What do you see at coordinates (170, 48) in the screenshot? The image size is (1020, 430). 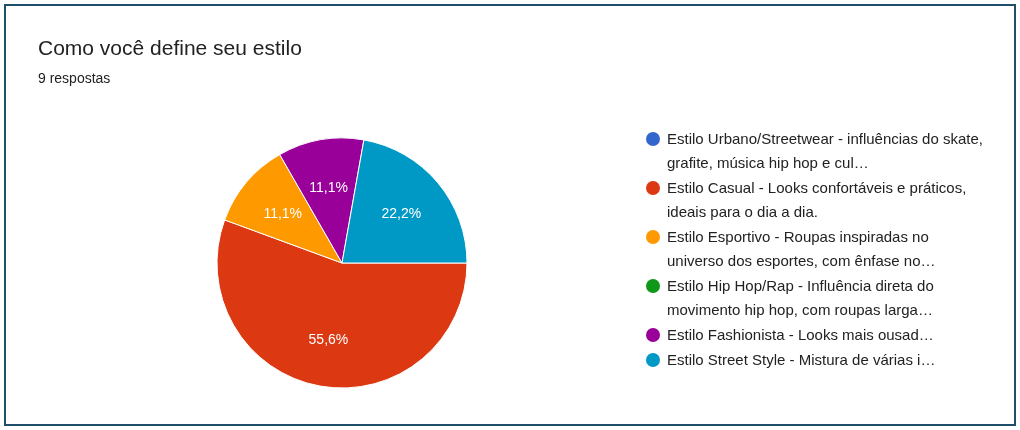 I see `chart-title: Como você define seu estilo` at bounding box center [170, 48].